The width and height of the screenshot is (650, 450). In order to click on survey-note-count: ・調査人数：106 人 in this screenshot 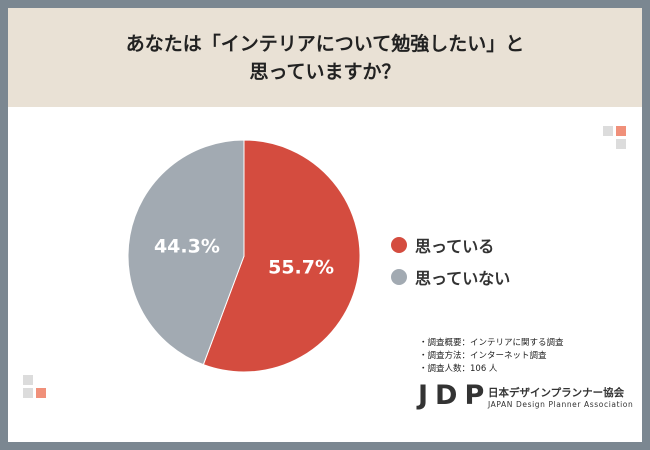, I will do `click(458, 369)`.